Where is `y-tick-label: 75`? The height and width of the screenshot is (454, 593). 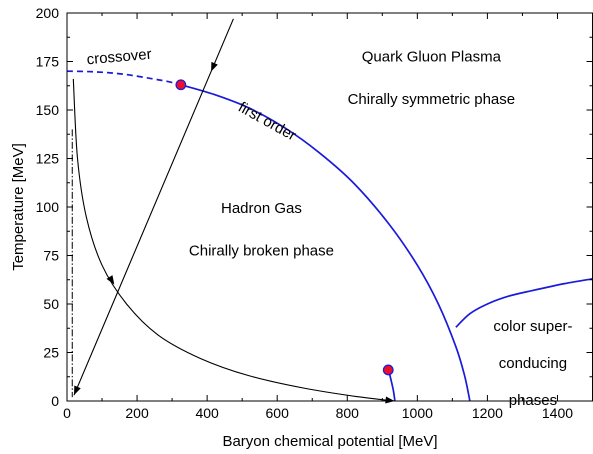 y-tick-label: 75 is located at coordinates (51, 256).